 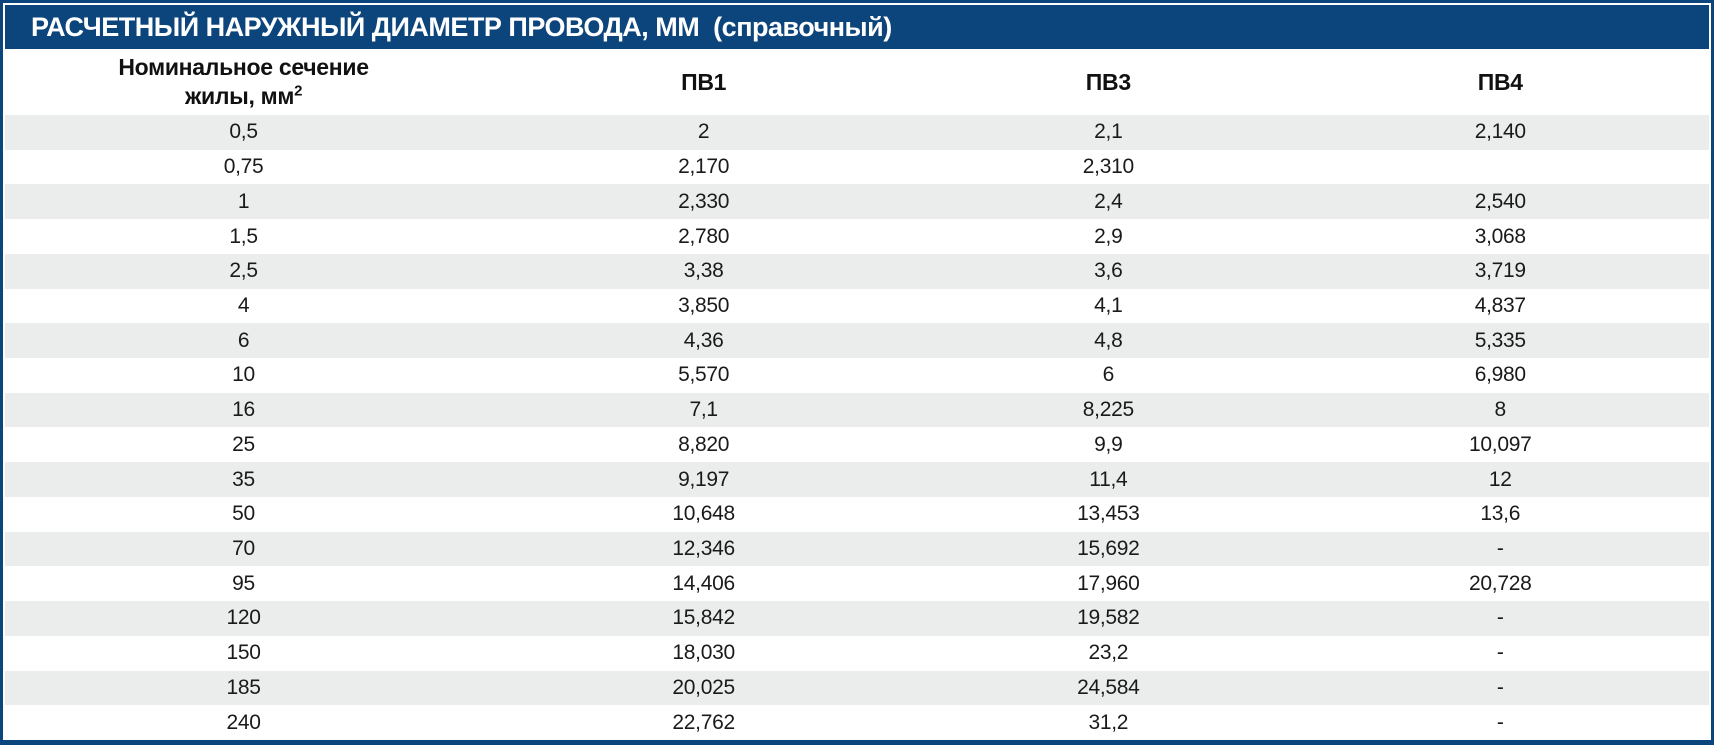 I want to click on cell-diameter, so click(x=1501, y=167).